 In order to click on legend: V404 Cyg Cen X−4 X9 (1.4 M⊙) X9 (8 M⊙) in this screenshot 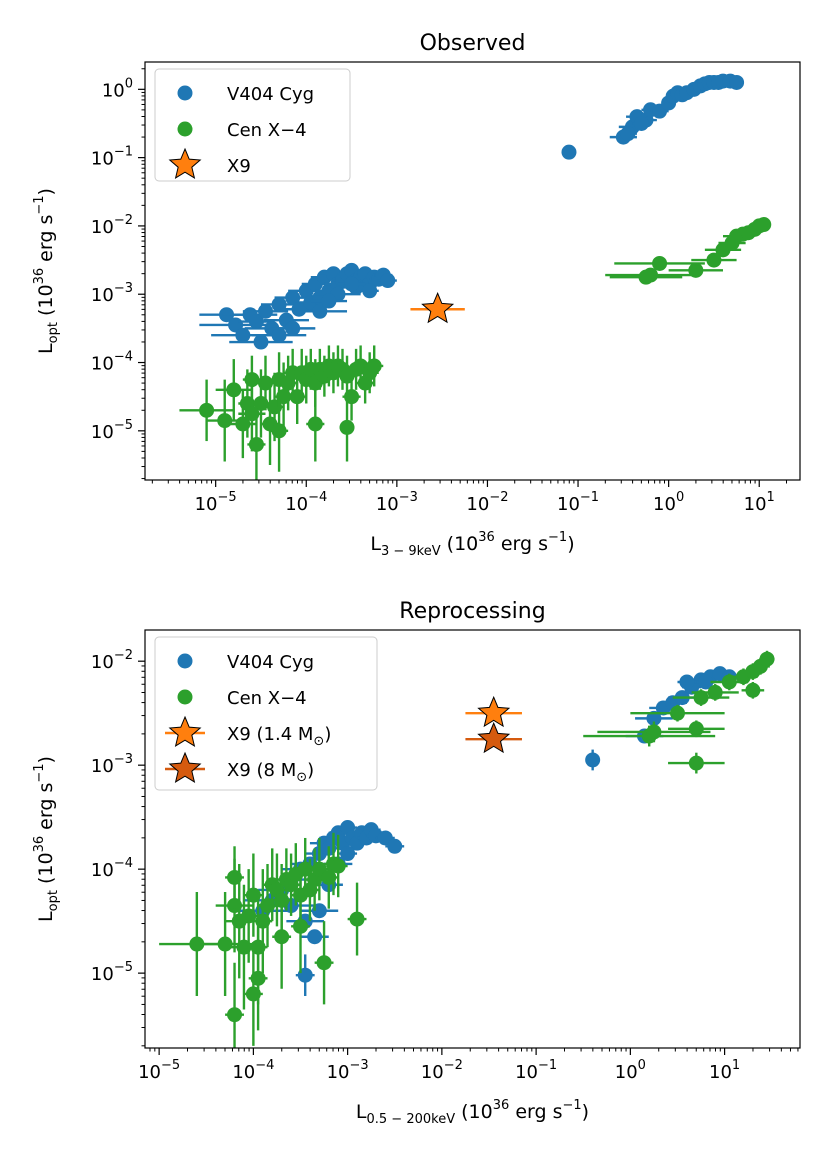, I will do `click(266, 713)`.